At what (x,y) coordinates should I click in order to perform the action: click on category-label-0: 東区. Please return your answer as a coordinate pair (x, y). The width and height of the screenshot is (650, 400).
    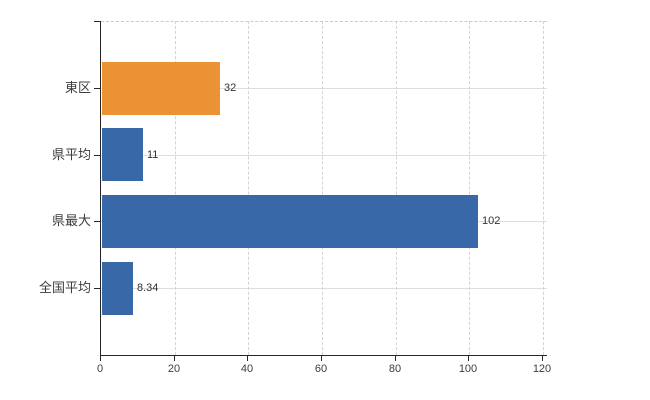
    Looking at the image, I should click on (77, 87).